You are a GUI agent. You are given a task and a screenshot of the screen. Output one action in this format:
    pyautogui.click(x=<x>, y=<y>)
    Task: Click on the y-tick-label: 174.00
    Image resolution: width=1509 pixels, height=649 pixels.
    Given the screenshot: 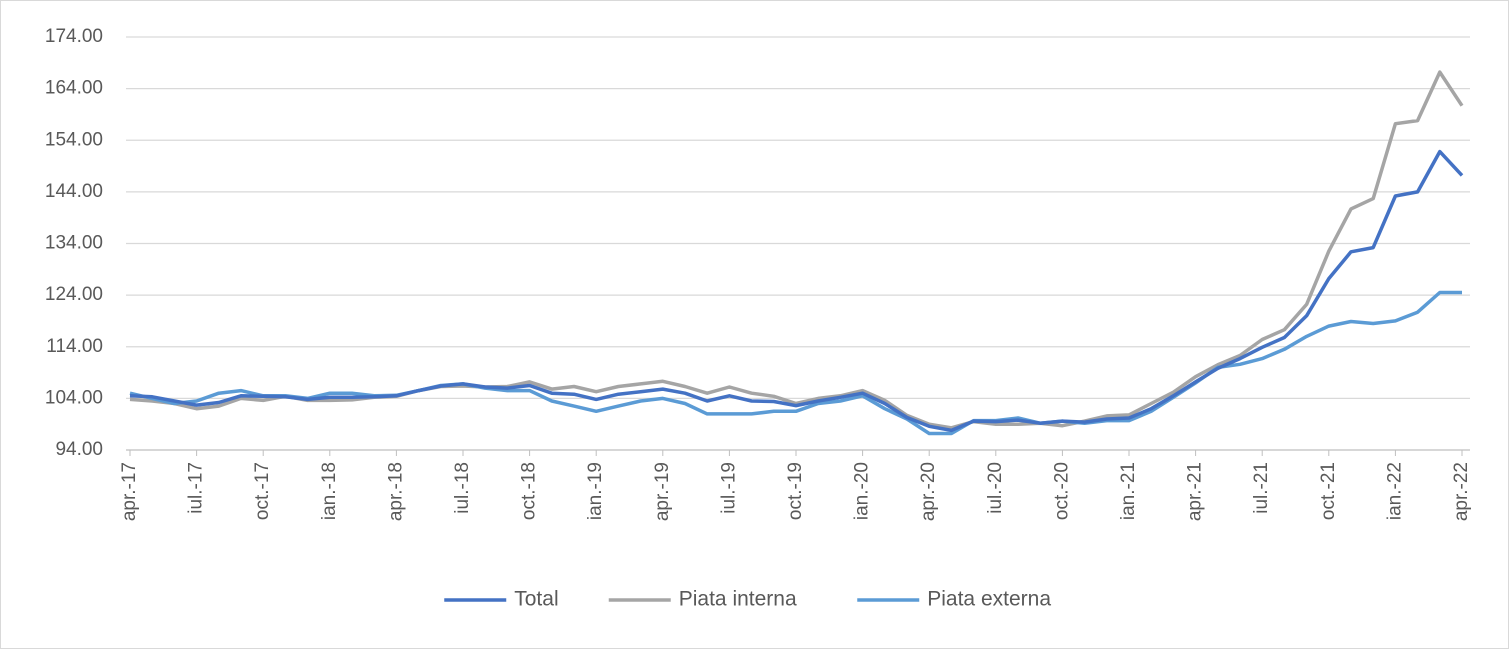 What is the action you would take?
    pyautogui.click(x=74, y=36)
    